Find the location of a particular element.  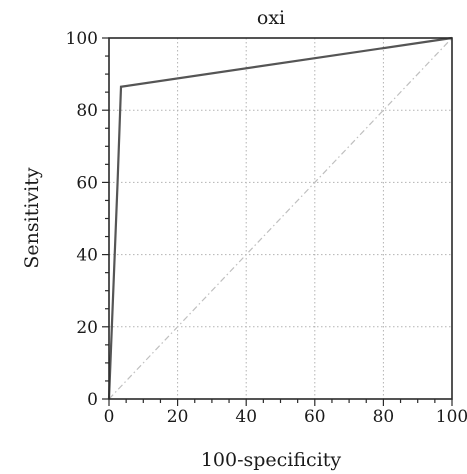

x-tick-label: 100 is located at coordinates (451, 417).